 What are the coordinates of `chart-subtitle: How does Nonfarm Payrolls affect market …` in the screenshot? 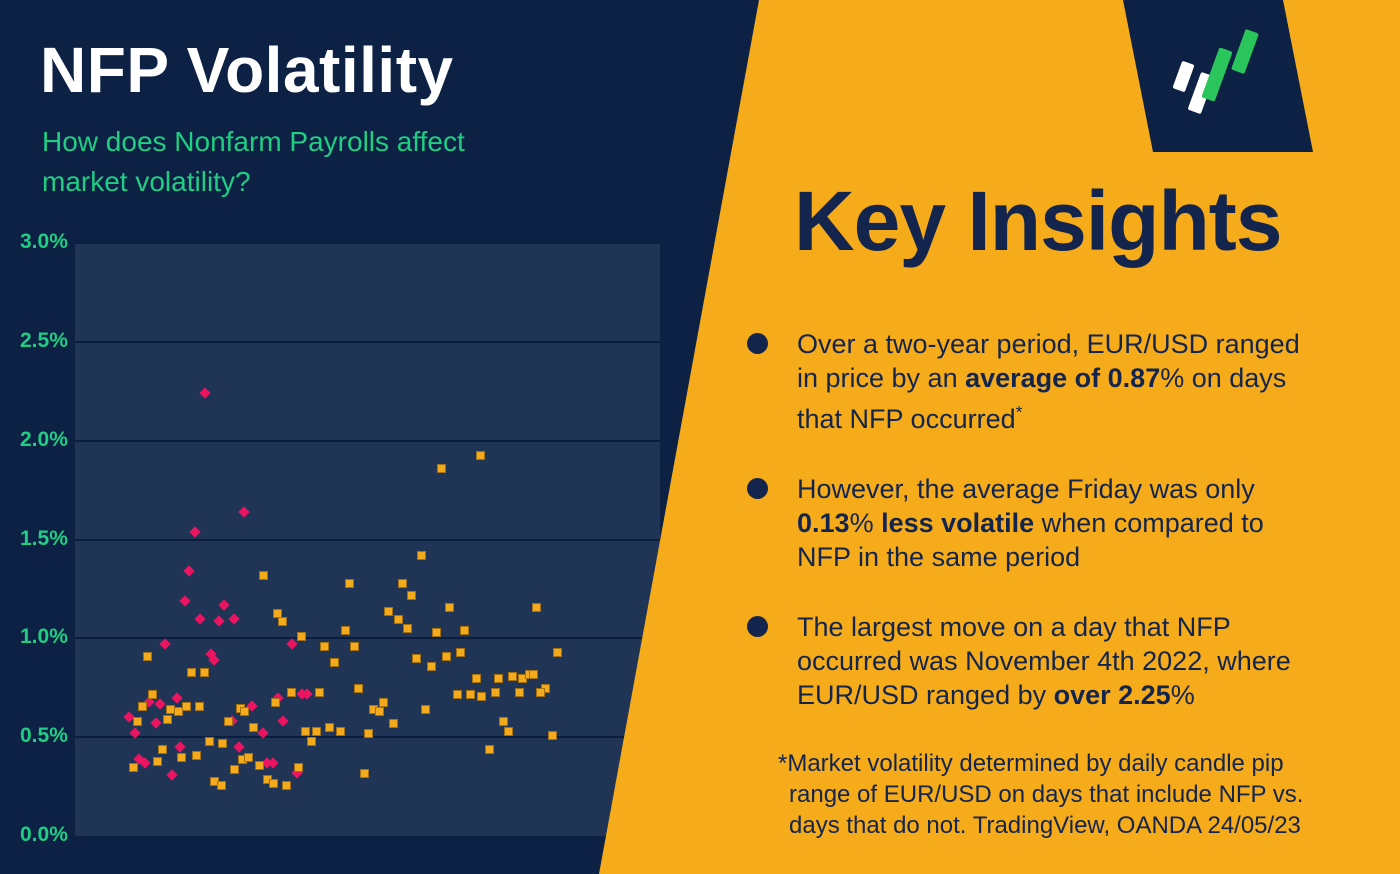 It's located at (253, 162).